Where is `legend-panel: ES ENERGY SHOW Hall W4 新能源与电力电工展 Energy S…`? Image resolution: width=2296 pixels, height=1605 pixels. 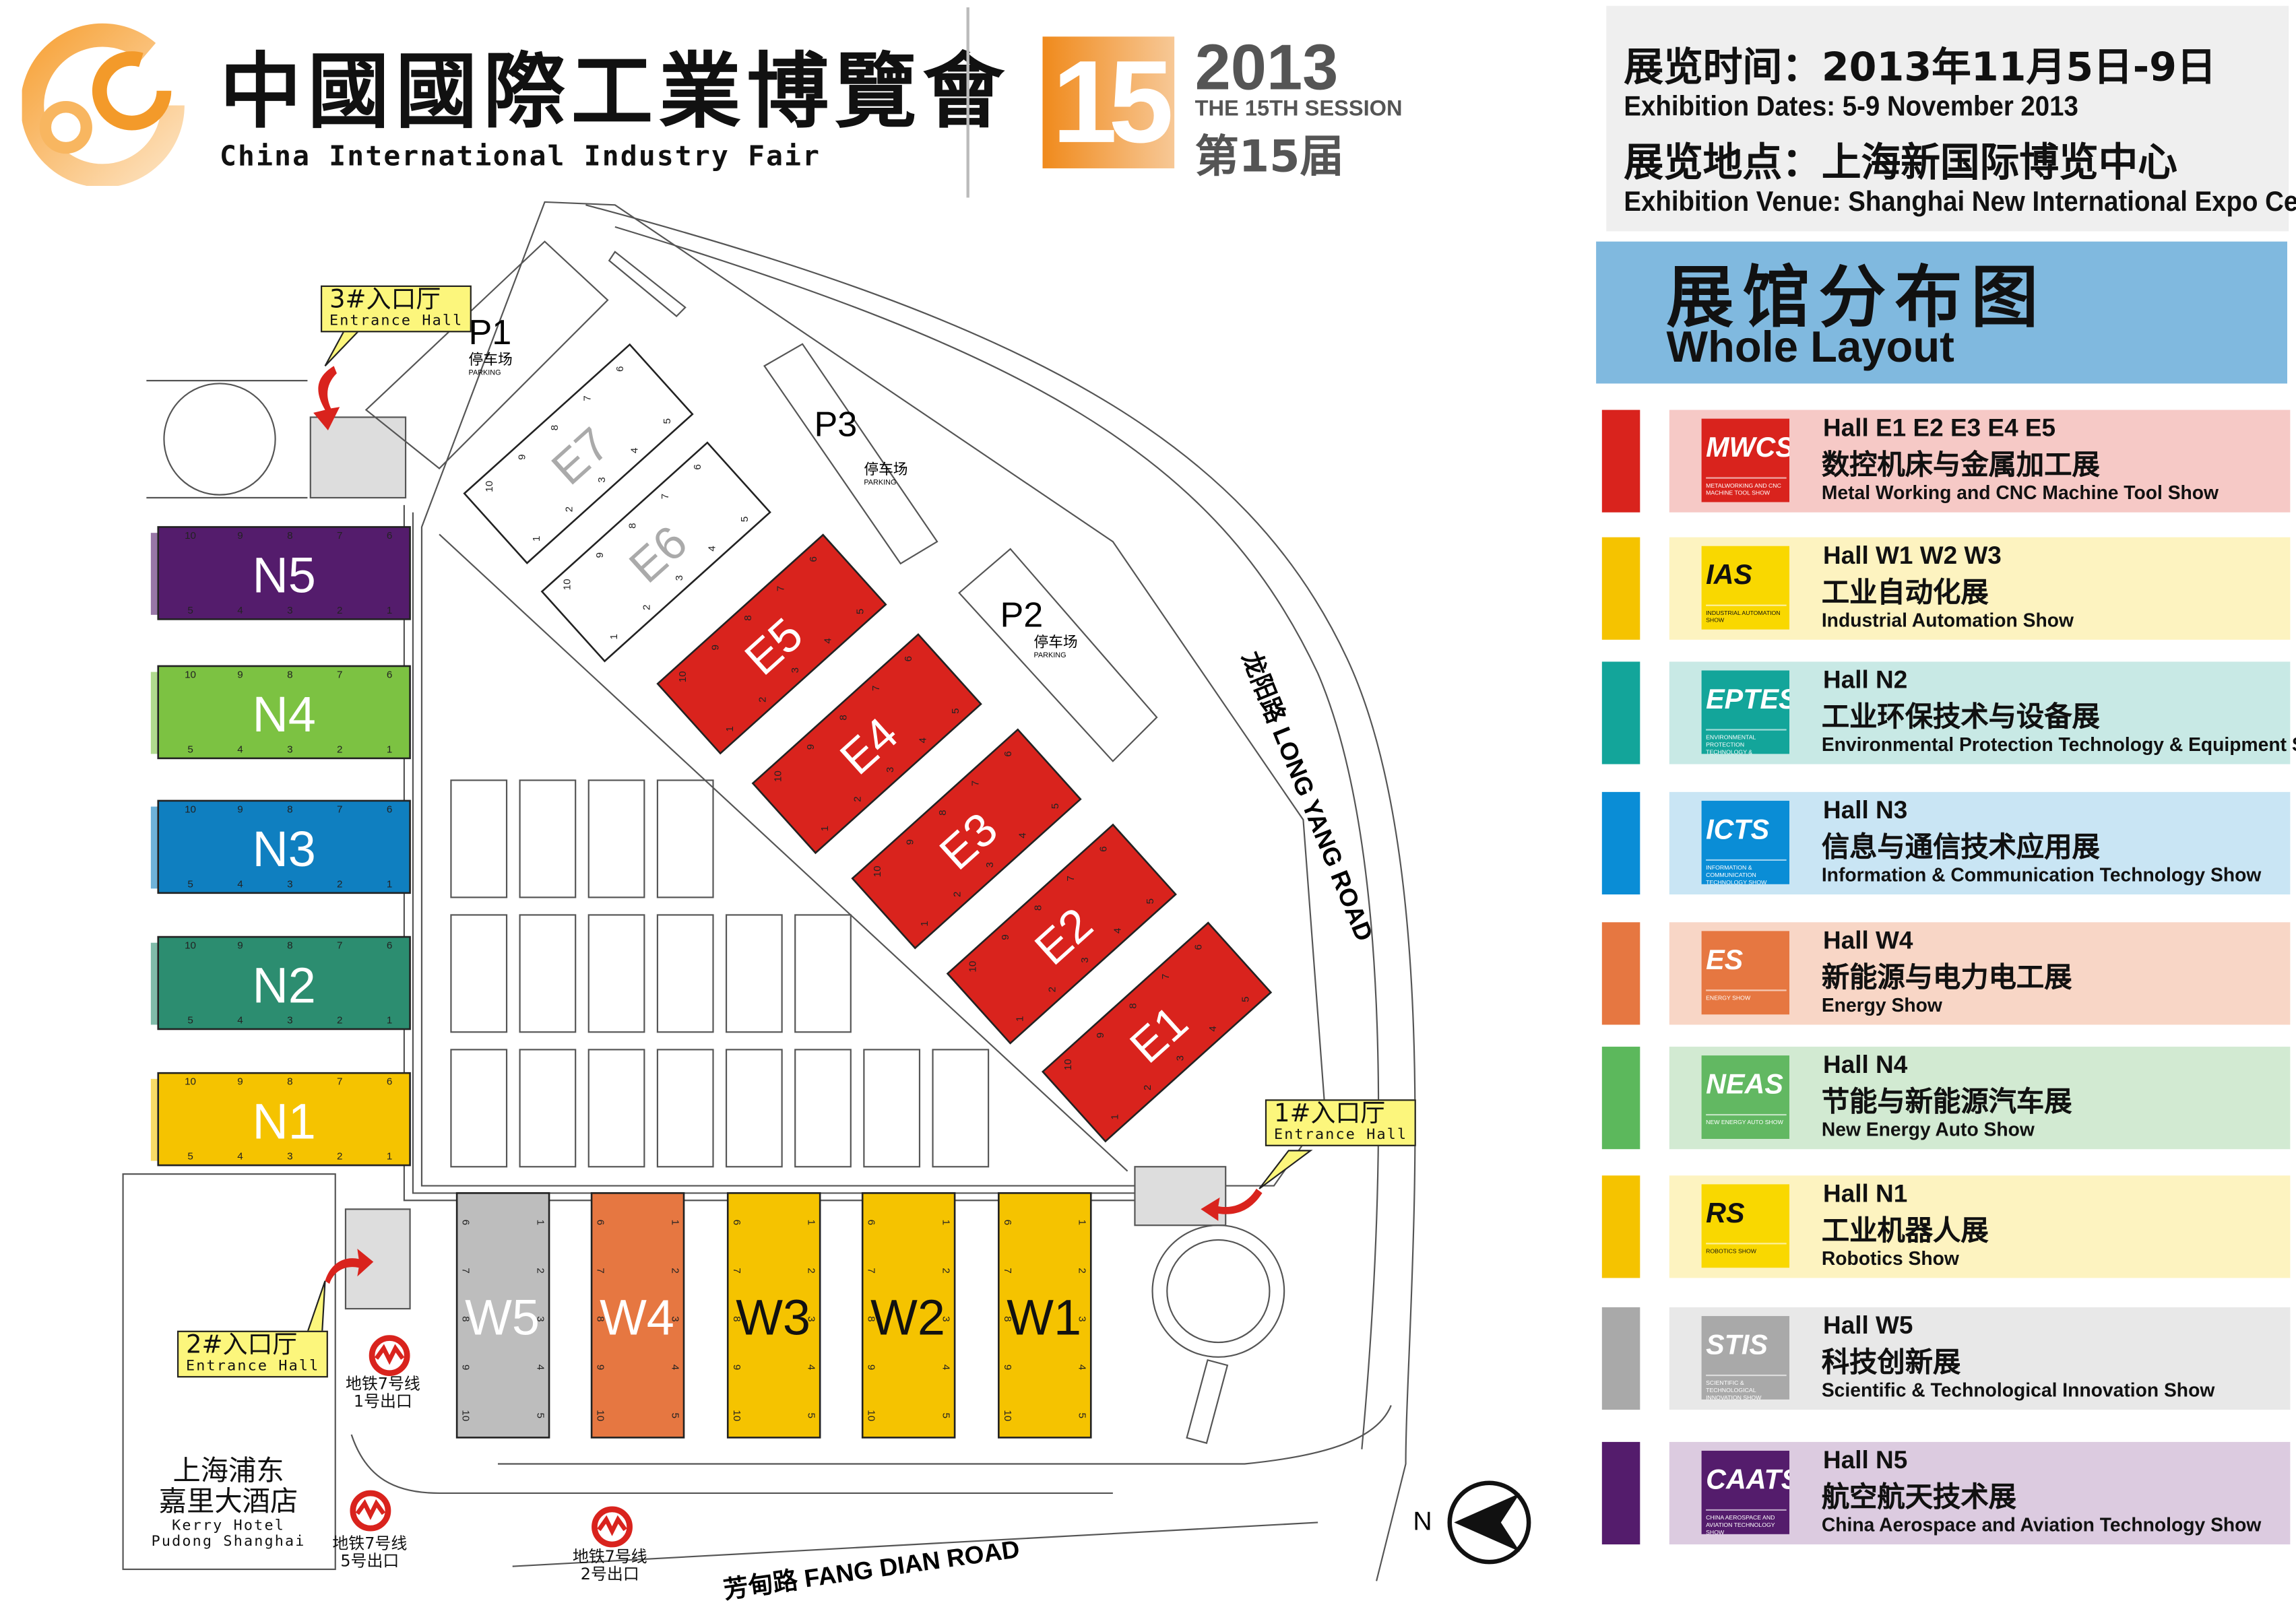 legend-panel: ES ENERGY SHOW Hall W4 新能源与电力电工展 Energy S… is located at coordinates (1980, 973).